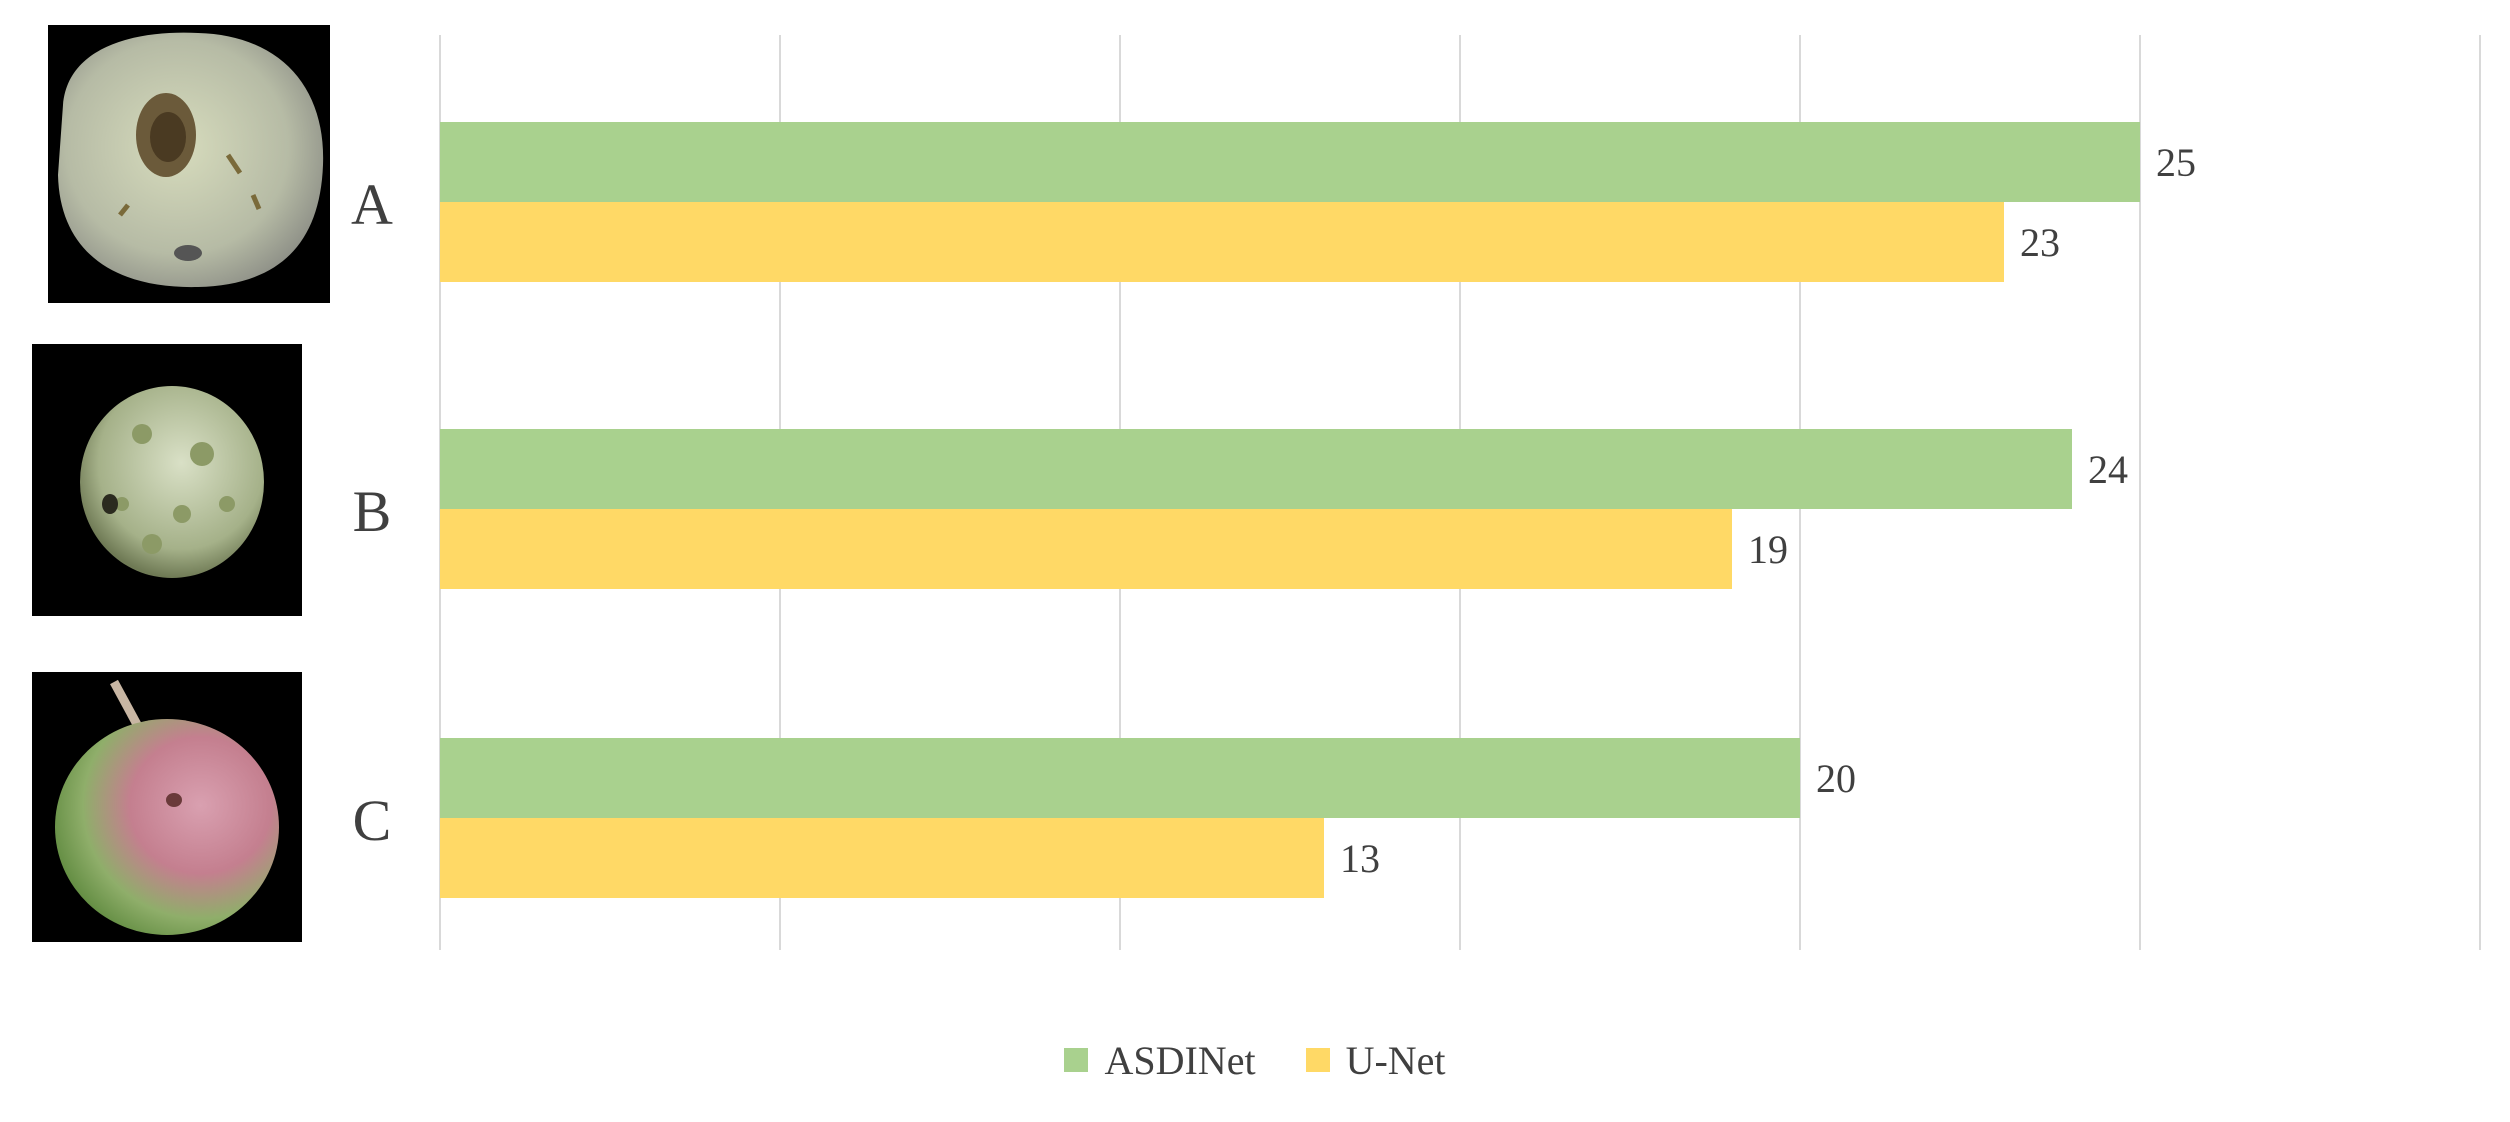 This screenshot has height=1122, width=2510. What do you see at coordinates (2108, 469) in the screenshot?
I see `data-label-asdinet-B: 24` at bounding box center [2108, 469].